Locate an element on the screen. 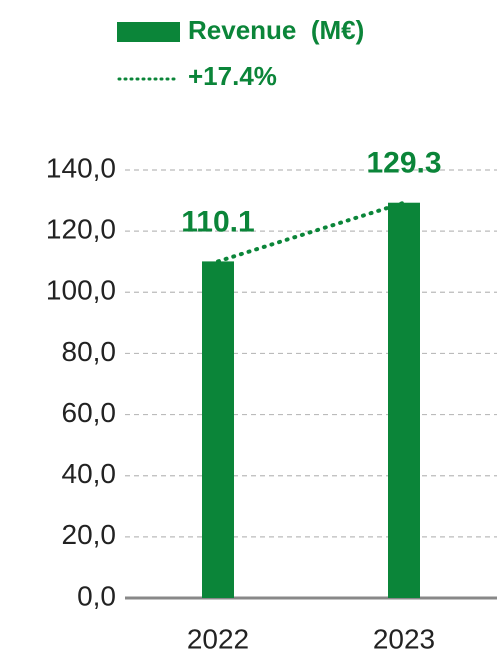  y-tick-label: 120,0 is located at coordinates (81, 229).